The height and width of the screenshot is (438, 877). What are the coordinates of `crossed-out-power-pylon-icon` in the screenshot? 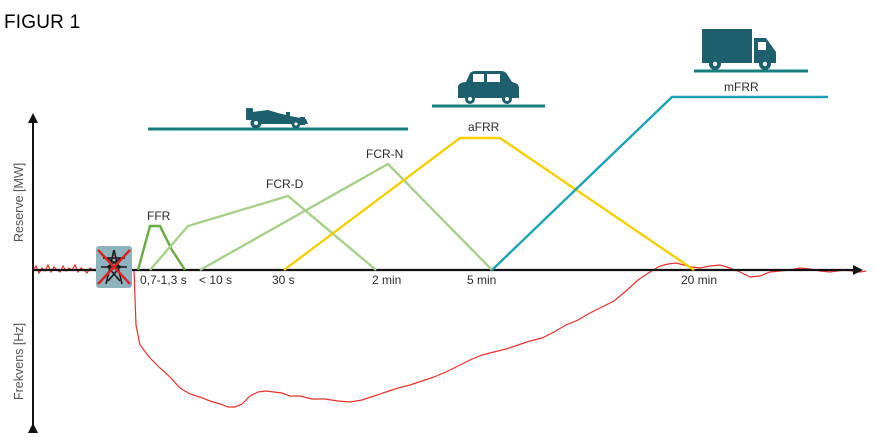 It's located at (114, 267).